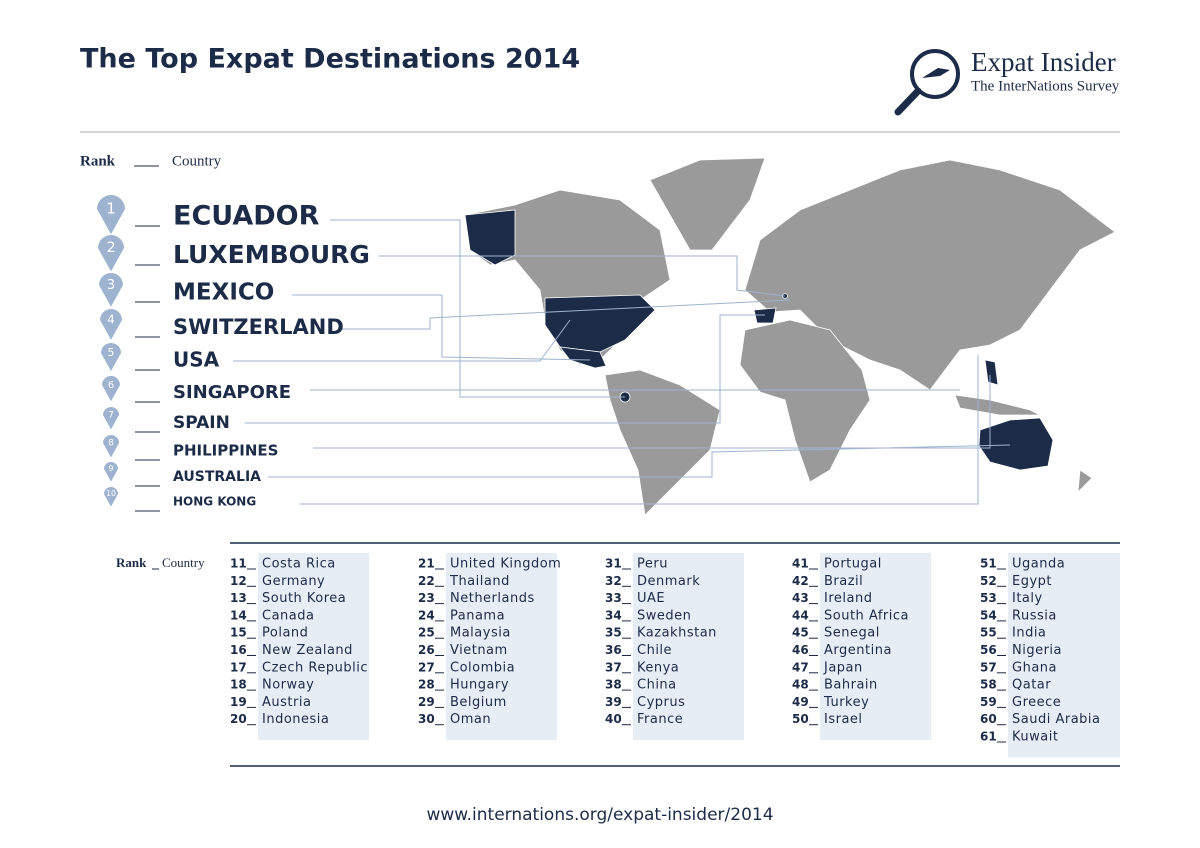  What do you see at coordinates (426, 615) in the screenshot?
I see `rank-number: 24` at bounding box center [426, 615].